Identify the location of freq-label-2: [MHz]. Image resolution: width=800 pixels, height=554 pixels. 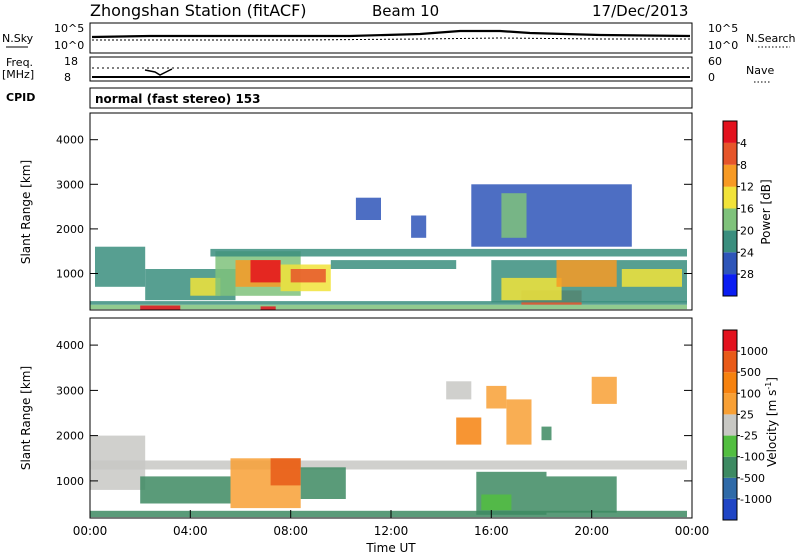
(18, 74).